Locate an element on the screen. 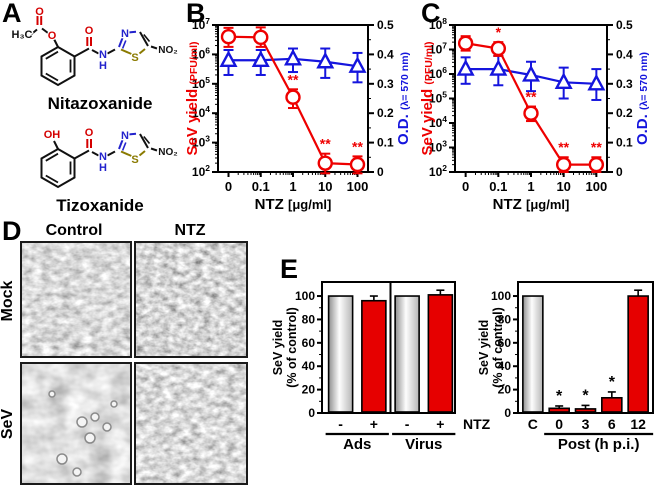  panel-a-label: A is located at coordinates (12, 14).